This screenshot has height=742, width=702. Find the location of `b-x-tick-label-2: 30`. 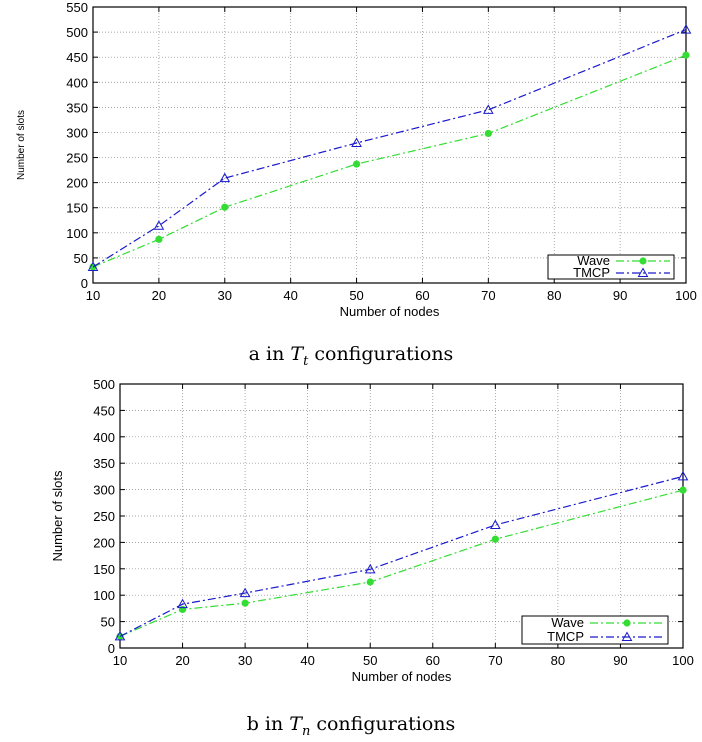

b-x-tick-label-2: 30 is located at coordinates (245, 660).